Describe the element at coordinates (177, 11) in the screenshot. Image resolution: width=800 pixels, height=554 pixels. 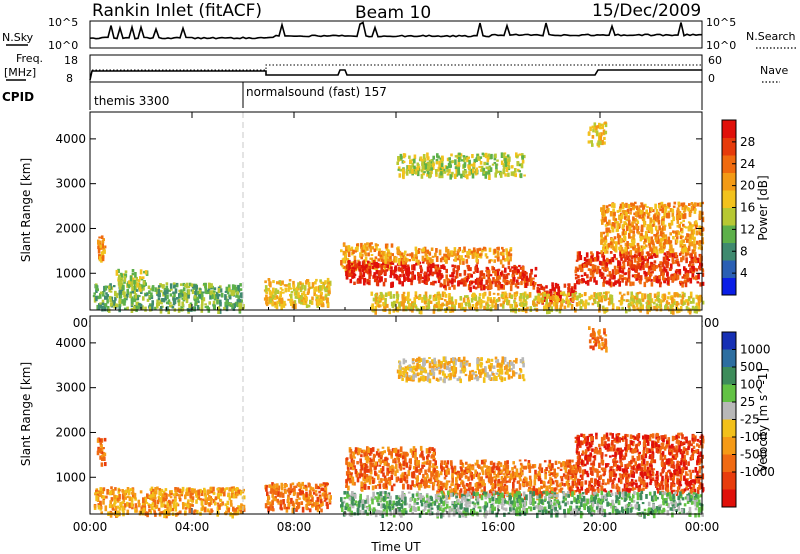
I see `station-title: Rankin Inlet (fitACF)` at that location.